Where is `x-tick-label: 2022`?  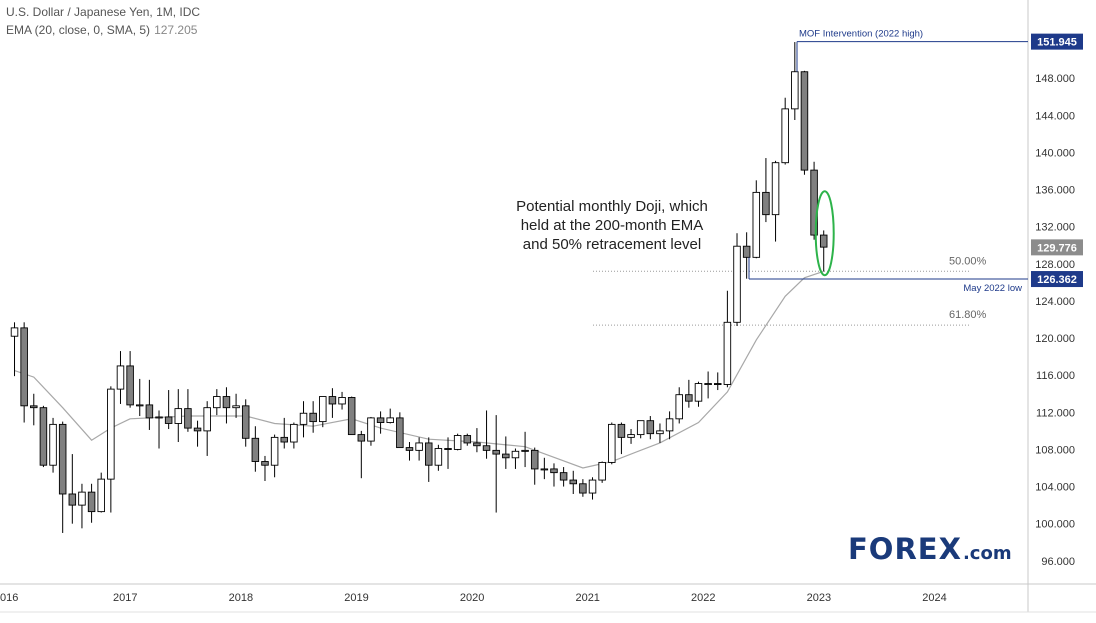 x-tick-label: 2022 is located at coordinates (703, 598).